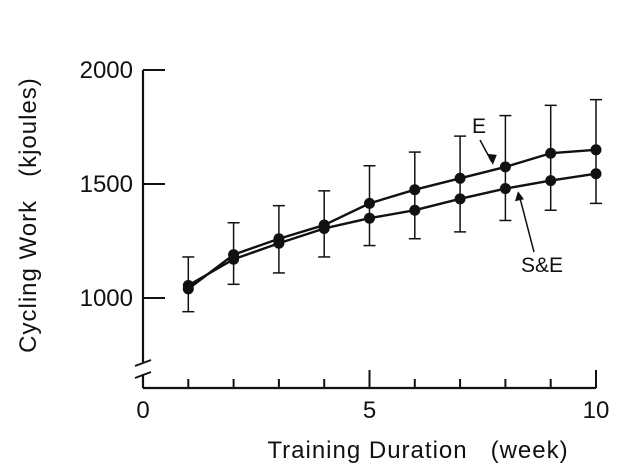  I want to click on x-tick-label: 5, so click(369, 410).